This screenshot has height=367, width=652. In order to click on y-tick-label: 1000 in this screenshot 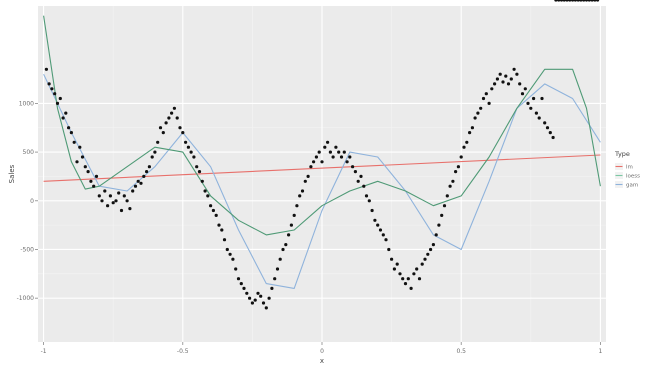, I will do `click(26, 103)`.